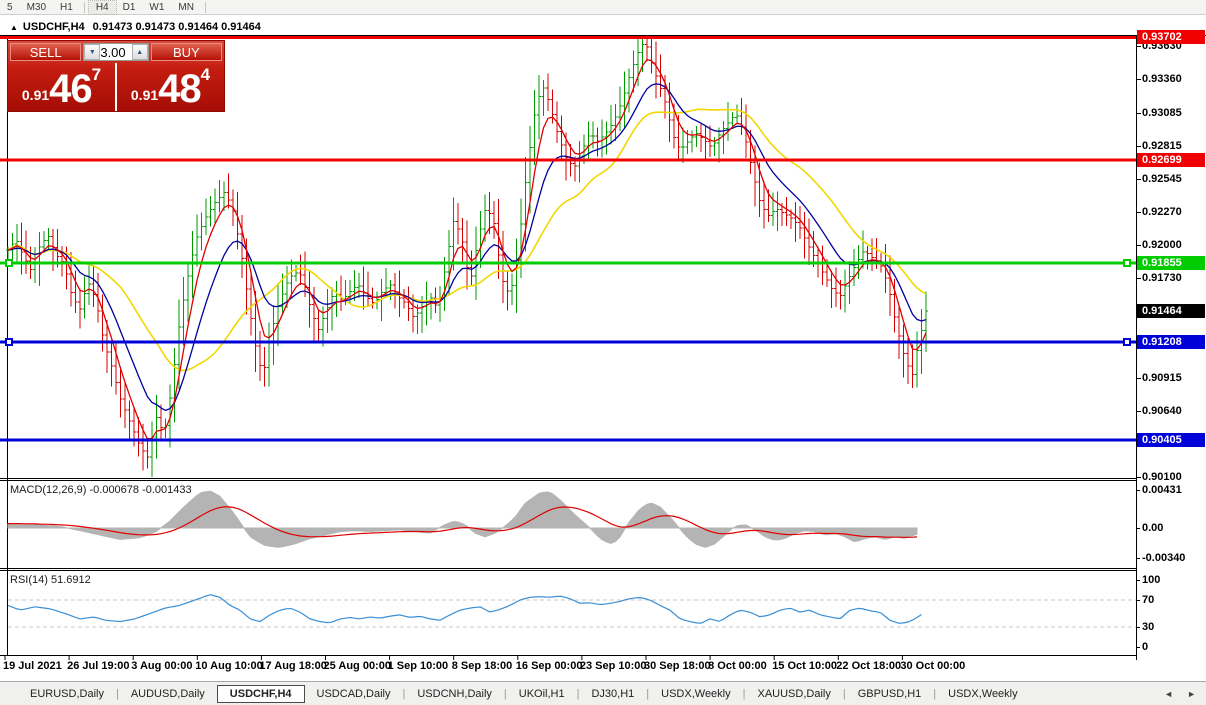  I want to click on price-tick-label: 0.91730, so click(1162, 278).